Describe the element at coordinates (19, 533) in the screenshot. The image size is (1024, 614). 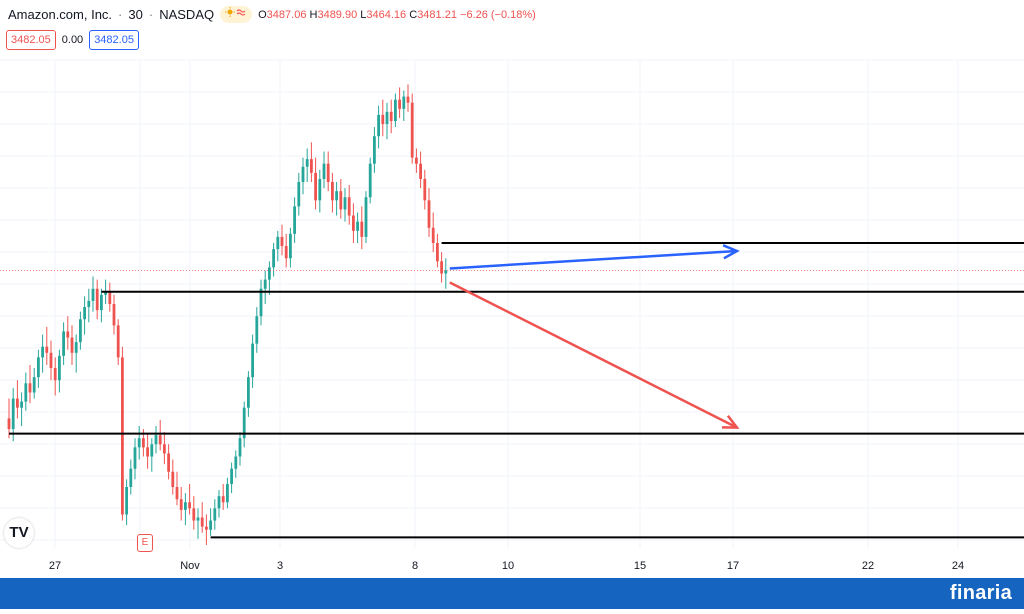
I see `tradingview-logo-icon: TV` at that location.